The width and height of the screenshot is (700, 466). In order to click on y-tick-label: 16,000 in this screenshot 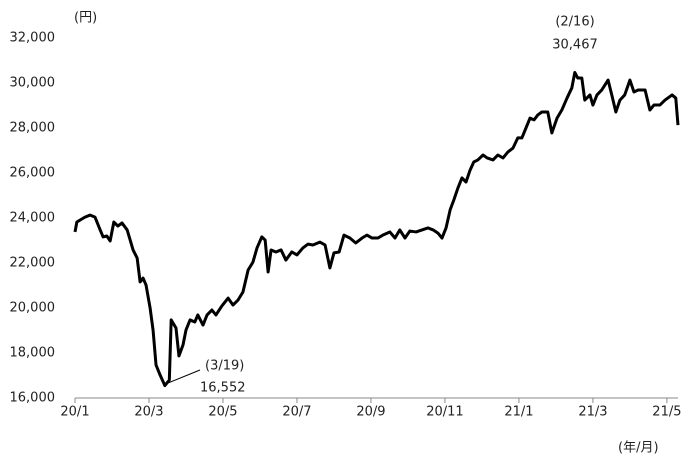, I will do `click(33, 398)`.